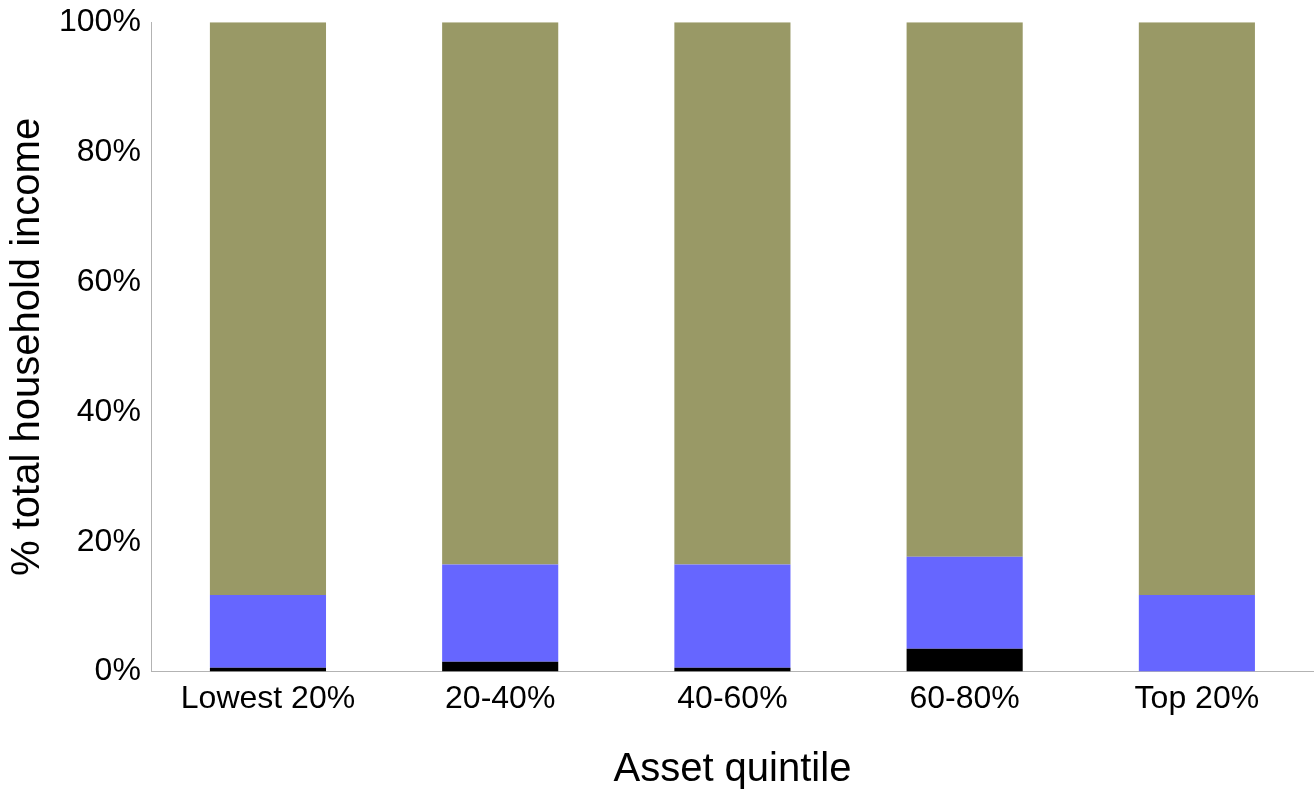  What do you see at coordinates (117, 669) in the screenshot?
I see `y-tick-label: 0%` at bounding box center [117, 669].